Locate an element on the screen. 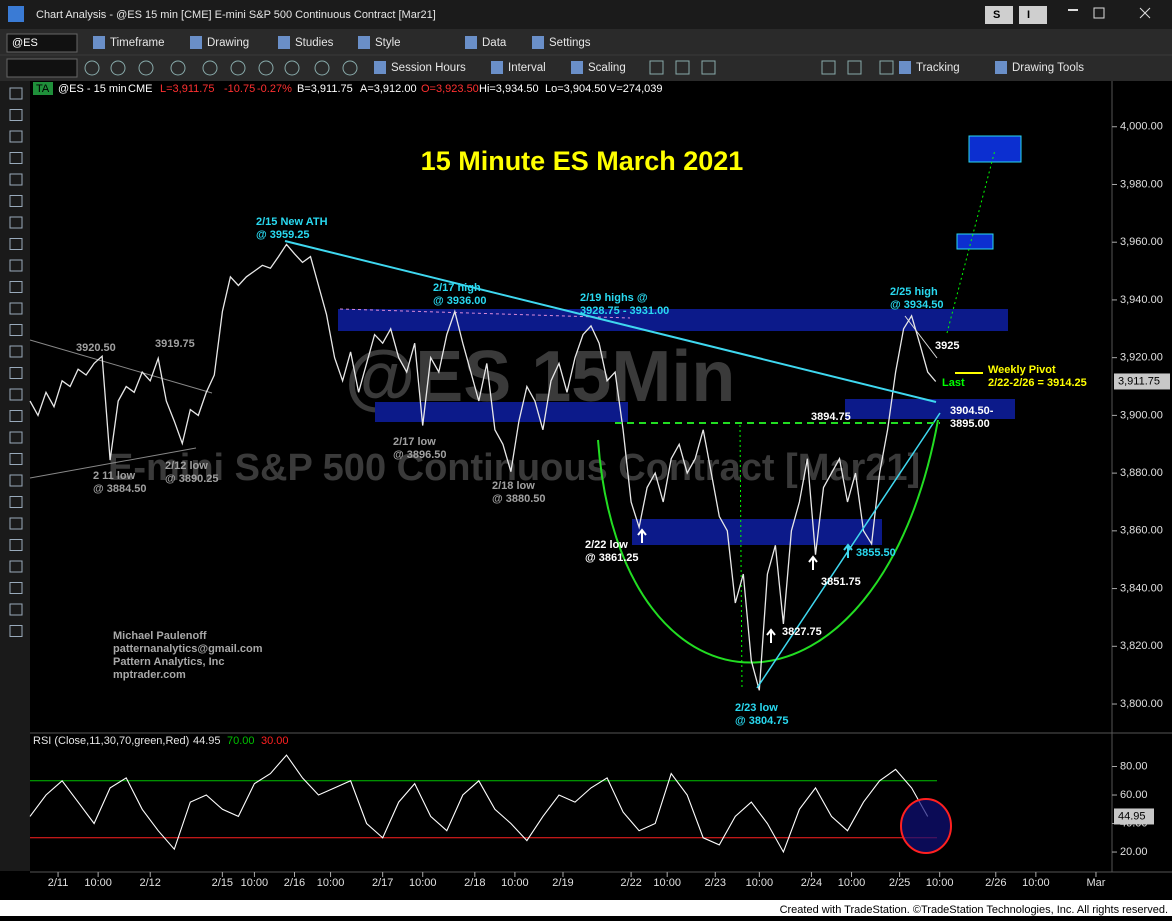 The image size is (1172, 921). menu-item: Data is located at coordinates (494, 43).